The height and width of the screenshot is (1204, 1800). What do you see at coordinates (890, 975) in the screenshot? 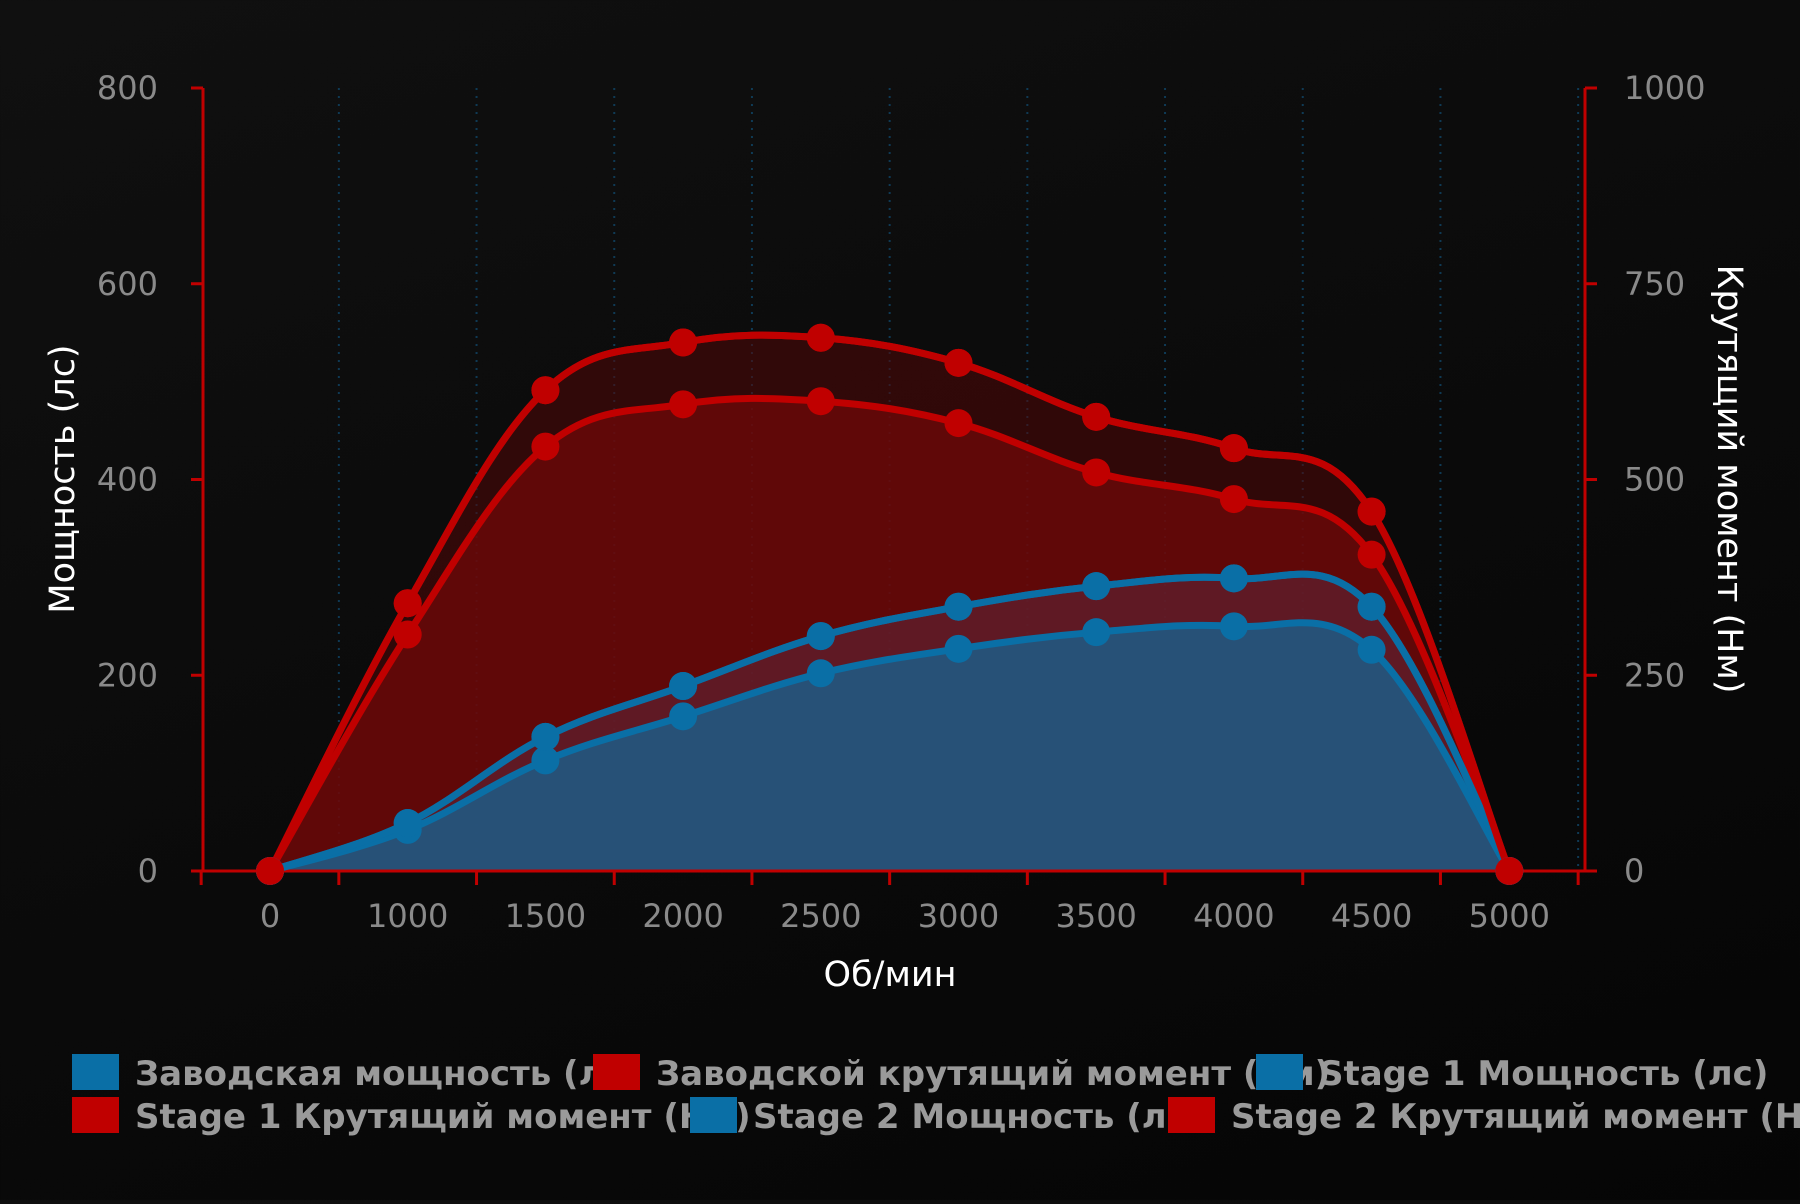
I see `x-axis-title: Об/мин` at bounding box center [890, 975].